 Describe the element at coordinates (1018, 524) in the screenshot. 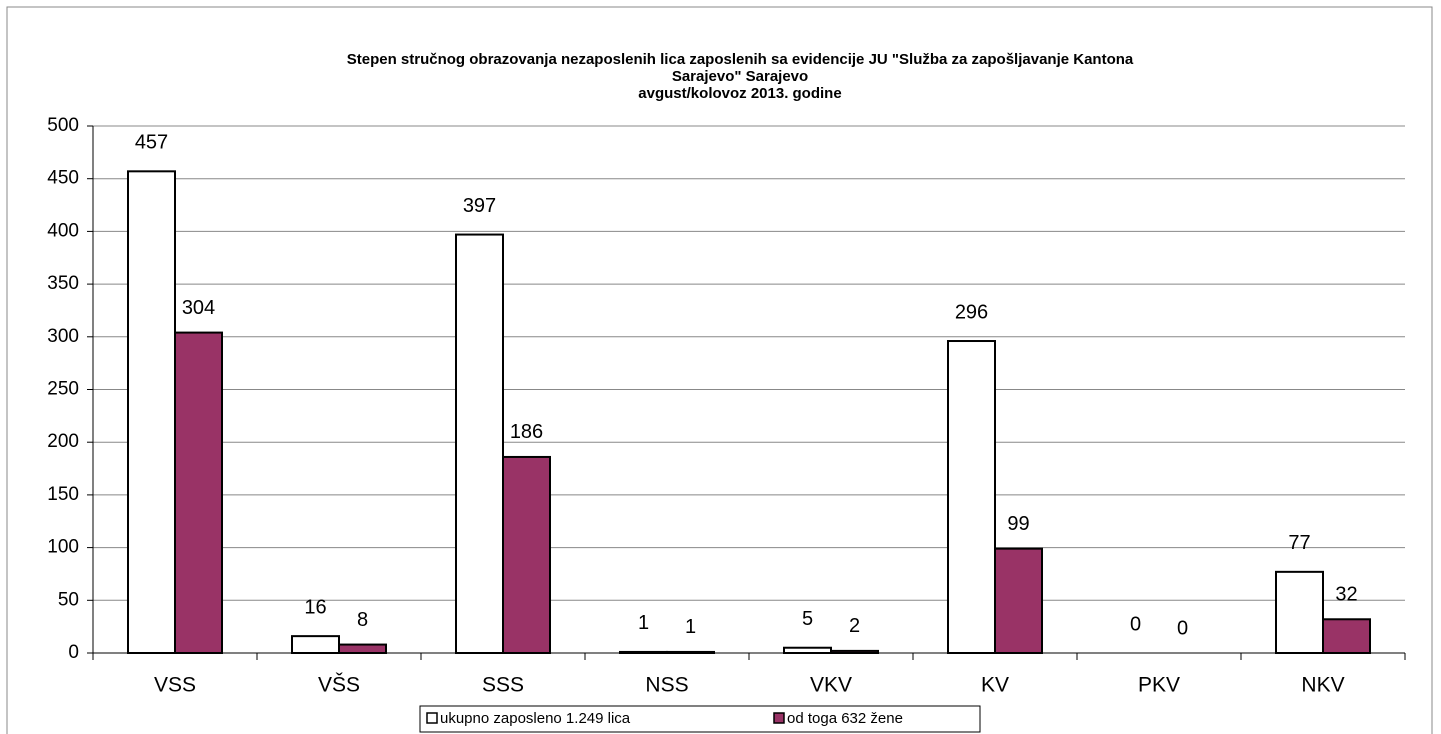

I see `data-label: 99` at that location.